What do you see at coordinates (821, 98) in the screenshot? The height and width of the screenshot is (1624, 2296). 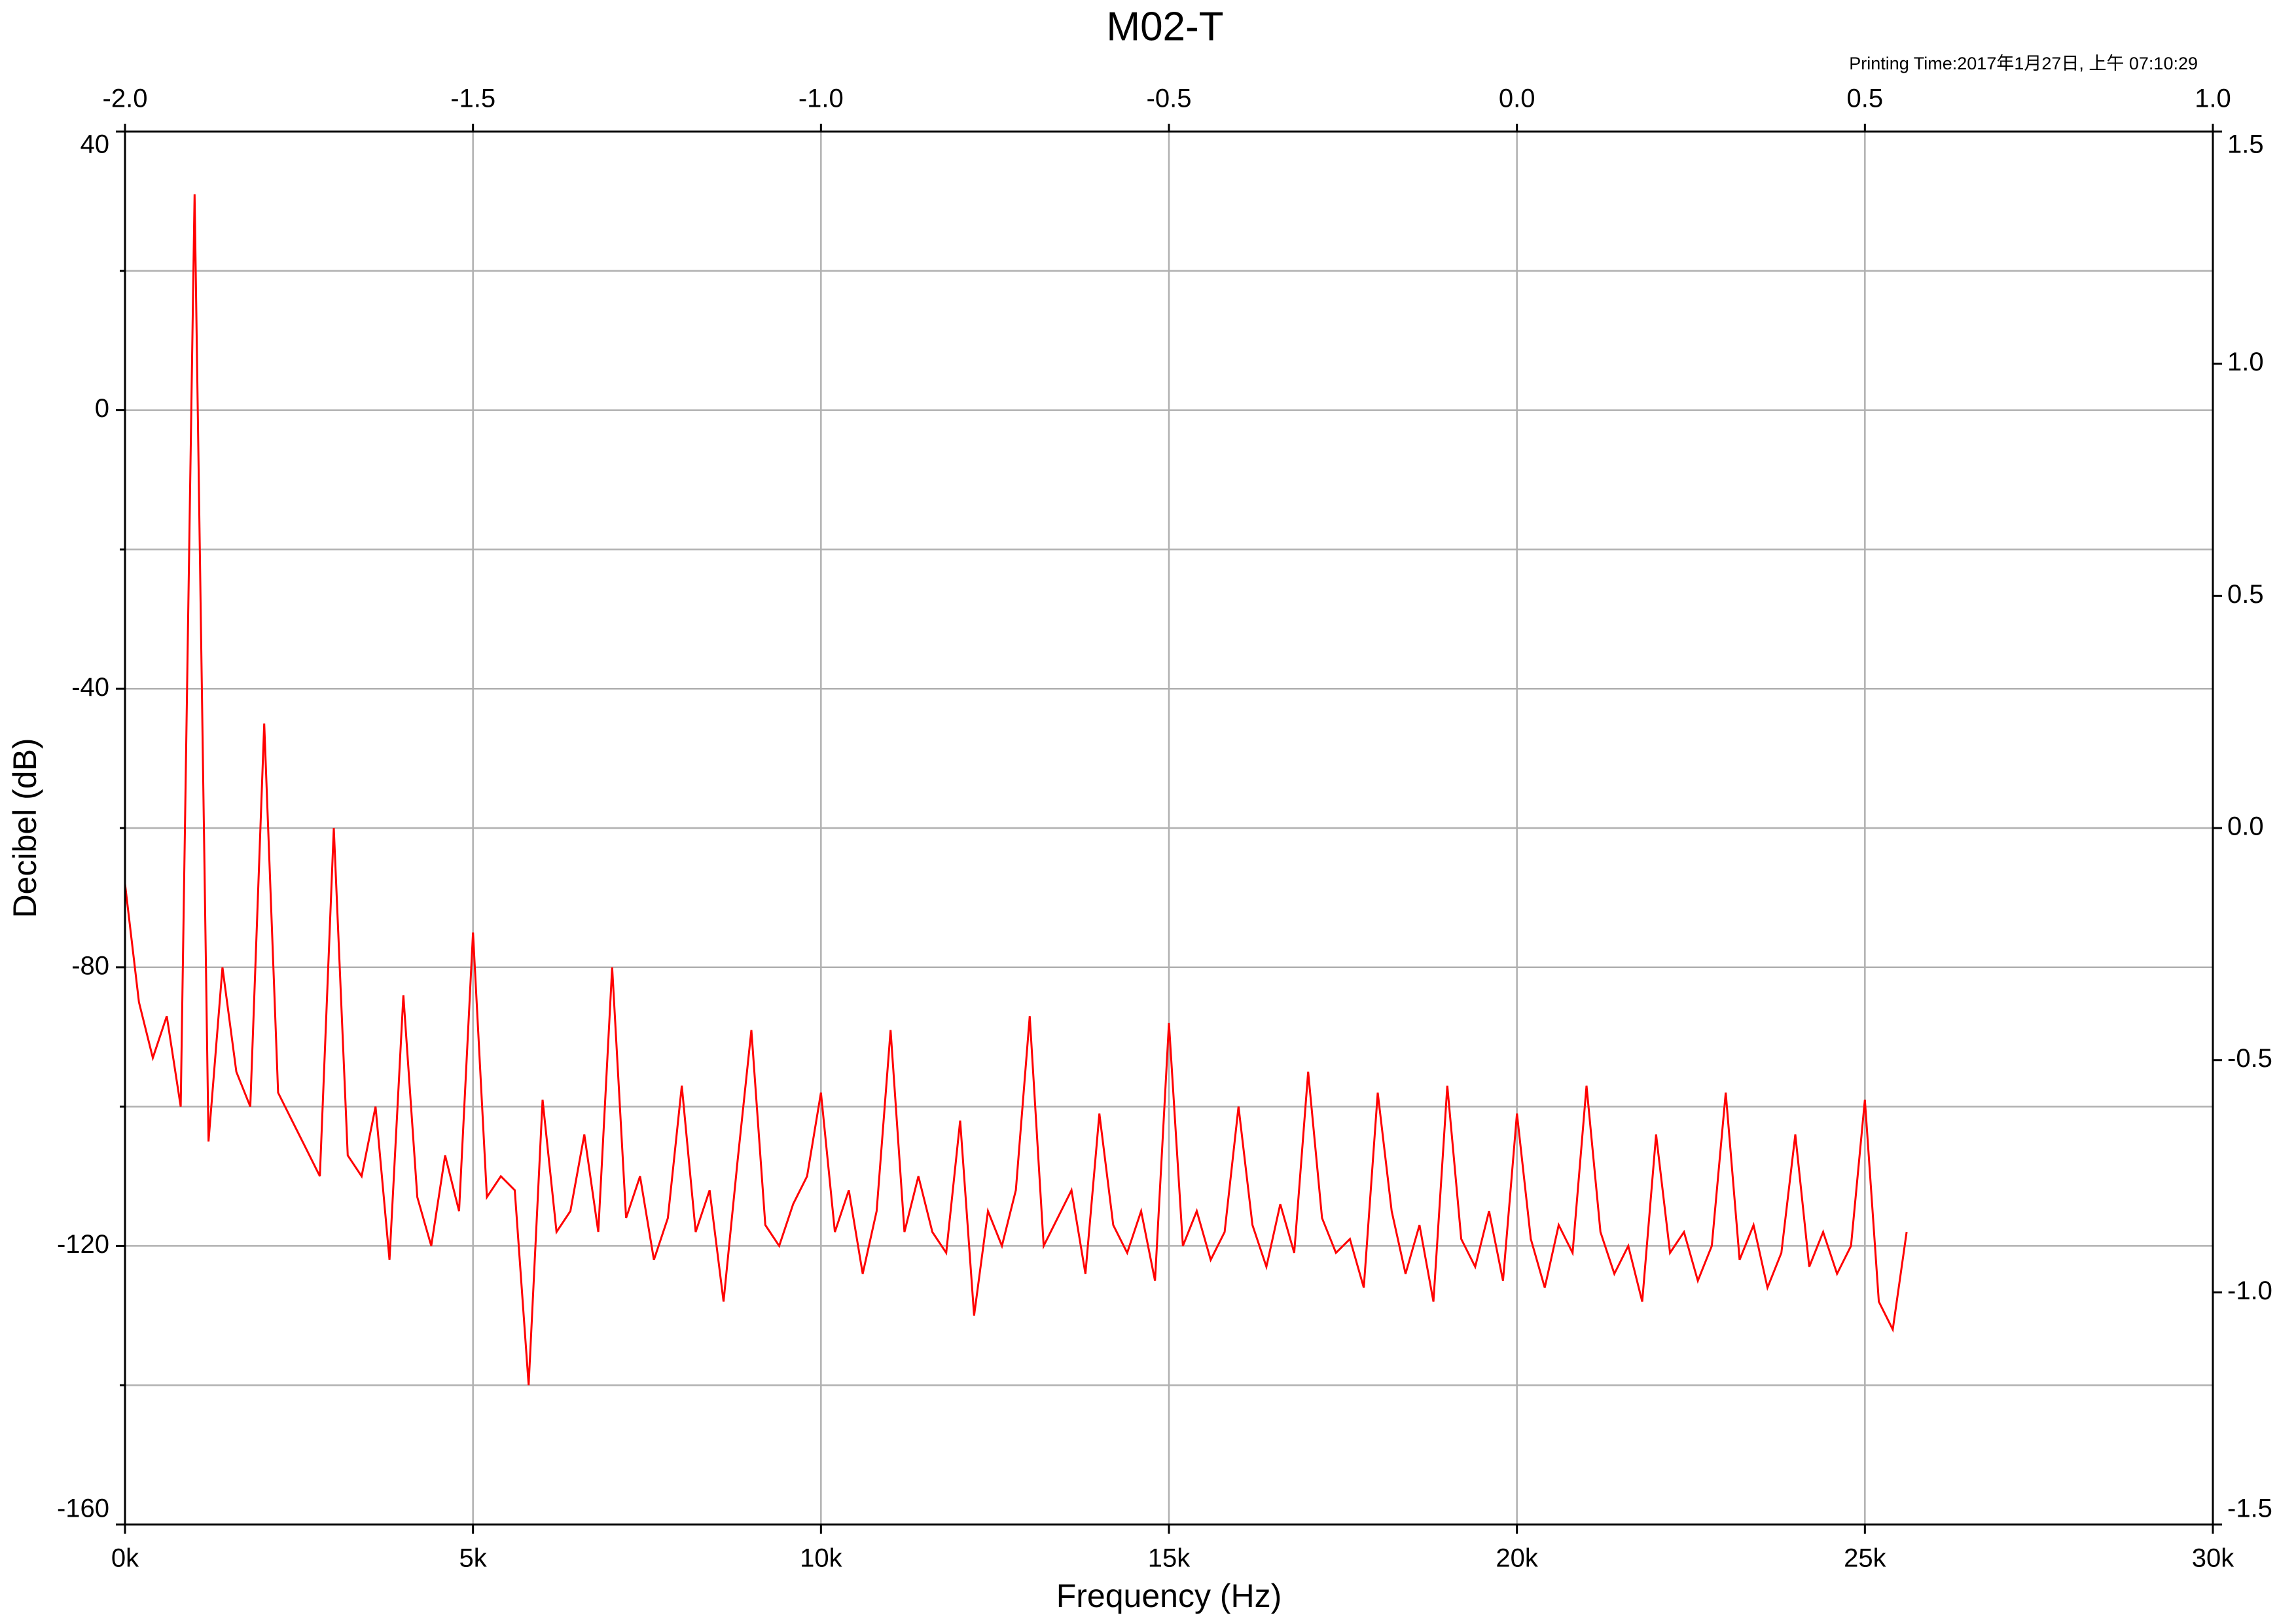 I see `x2-tick-label: -1.0` at bounding box center [821, 98].